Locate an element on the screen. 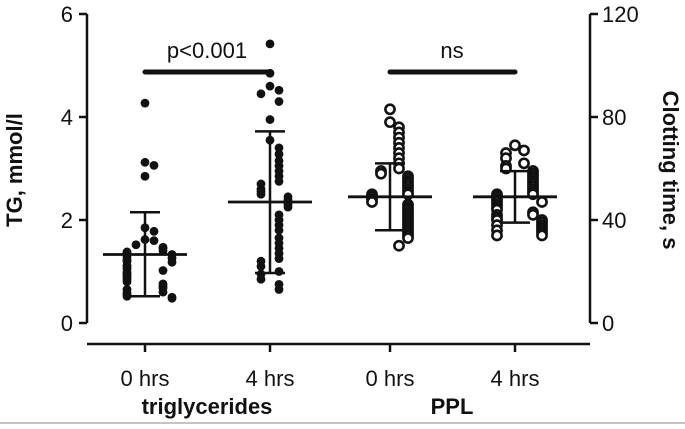 The image size is (685, 429). group-label-triglycerides: triglycerides is located at coordinates (207, 406).